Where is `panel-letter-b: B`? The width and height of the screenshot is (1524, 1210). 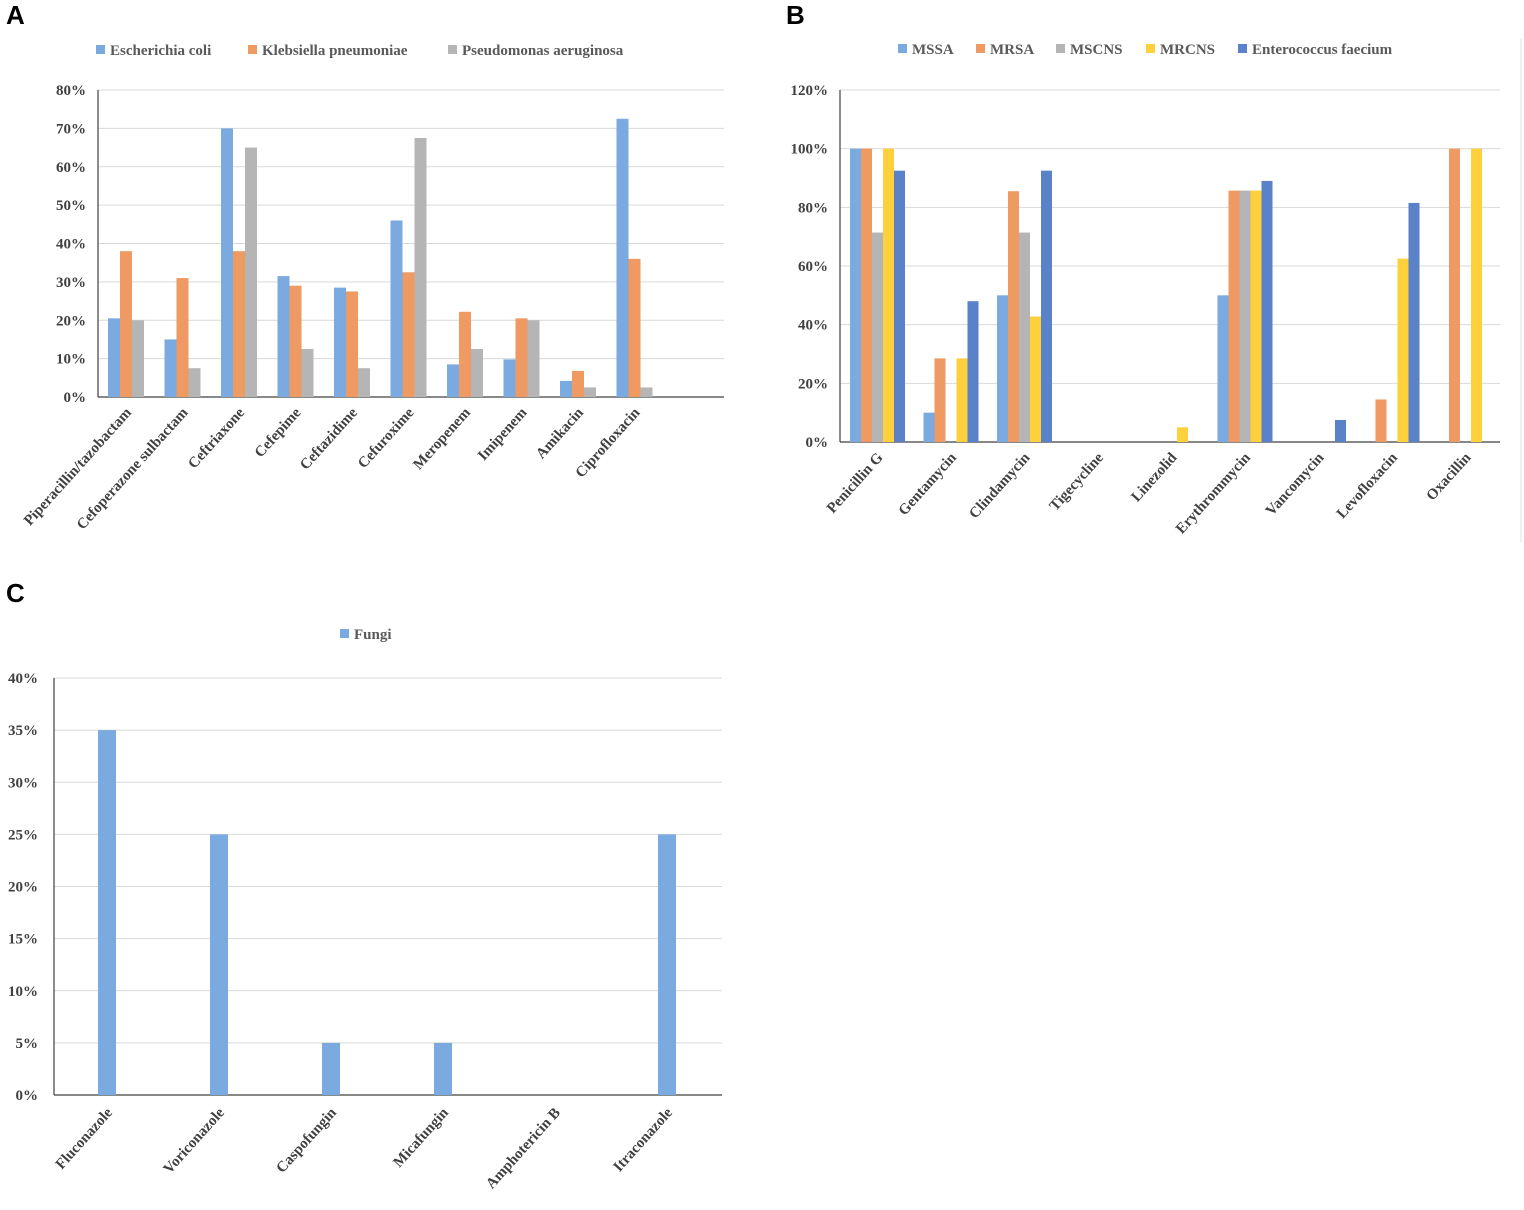 panel-letter-b: B is located at coordinates (795, 15).